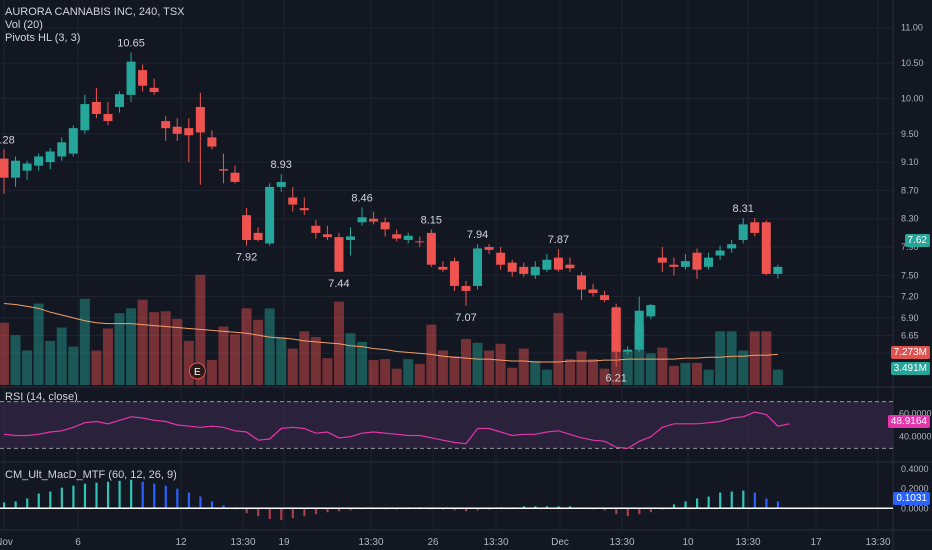 The width and height of the screenshot is (932, 550). I want to click on pivot-label: 7.94, so click(477, 235).